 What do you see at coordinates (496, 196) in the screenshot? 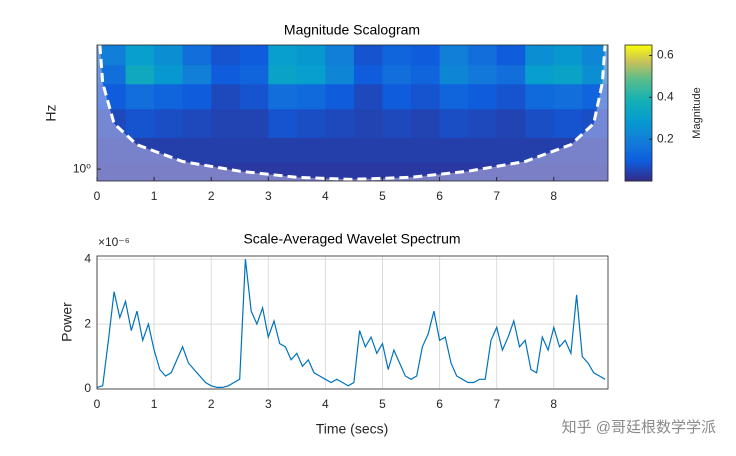
I see `x-tick-label: 7` at bounding box center [496, 196].